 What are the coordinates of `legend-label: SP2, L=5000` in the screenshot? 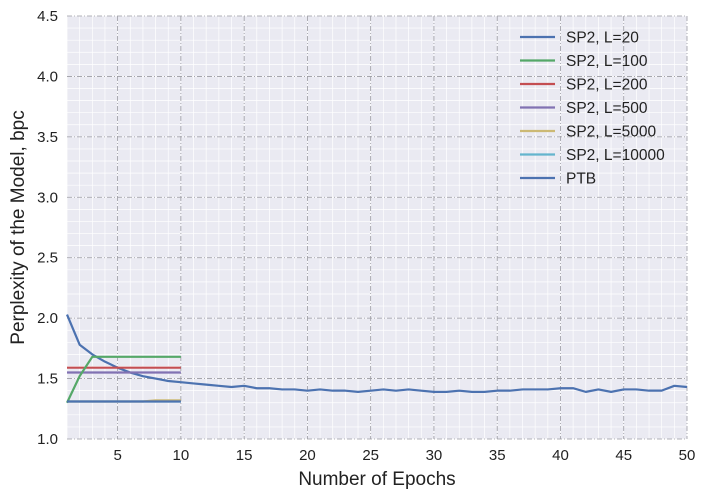 It's located at (611, 132).